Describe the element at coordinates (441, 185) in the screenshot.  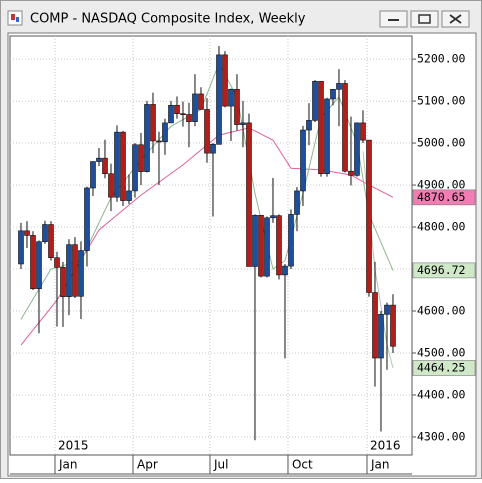
I see `y-tick-label: 4900.00` at that location.